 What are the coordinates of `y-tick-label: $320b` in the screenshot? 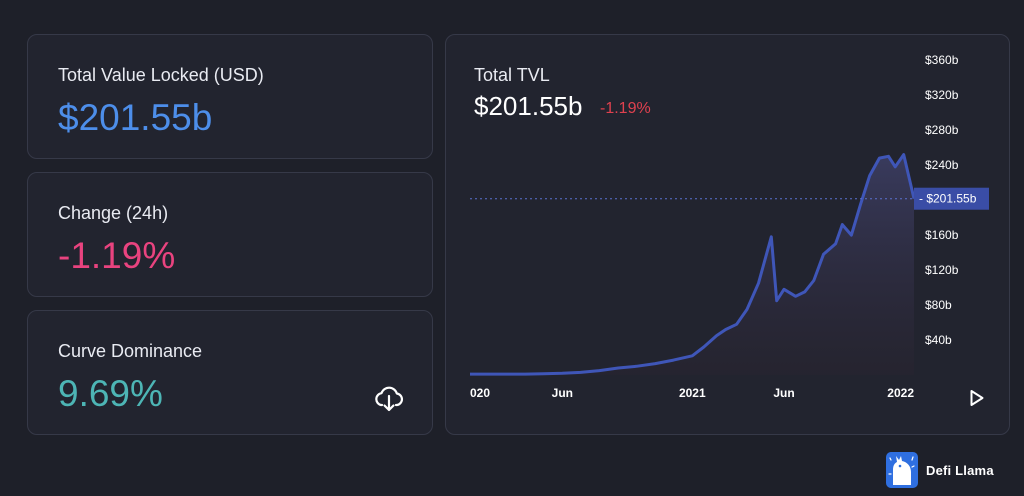 It's located at (942, 95).